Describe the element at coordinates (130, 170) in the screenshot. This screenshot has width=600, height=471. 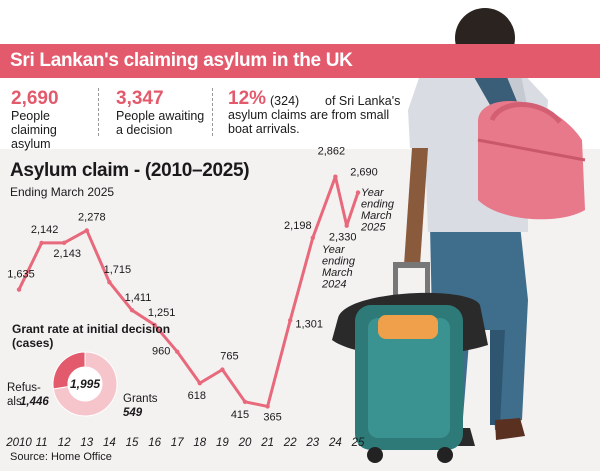
I see `chart-title: Asylum claim - (2010–2025)` at that location.